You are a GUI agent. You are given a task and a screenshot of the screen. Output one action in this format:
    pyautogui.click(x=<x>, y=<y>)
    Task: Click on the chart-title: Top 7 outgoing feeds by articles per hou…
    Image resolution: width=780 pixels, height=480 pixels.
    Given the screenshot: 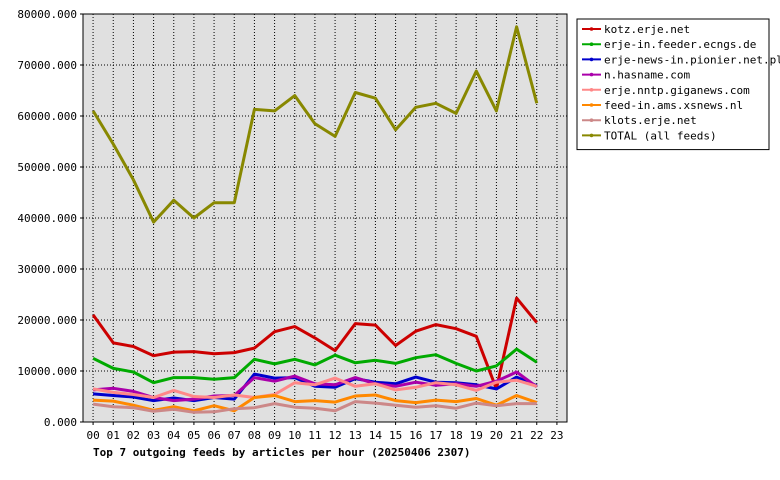 What is the action you would take?
    pyautogui.click(x=282, y=452)
    